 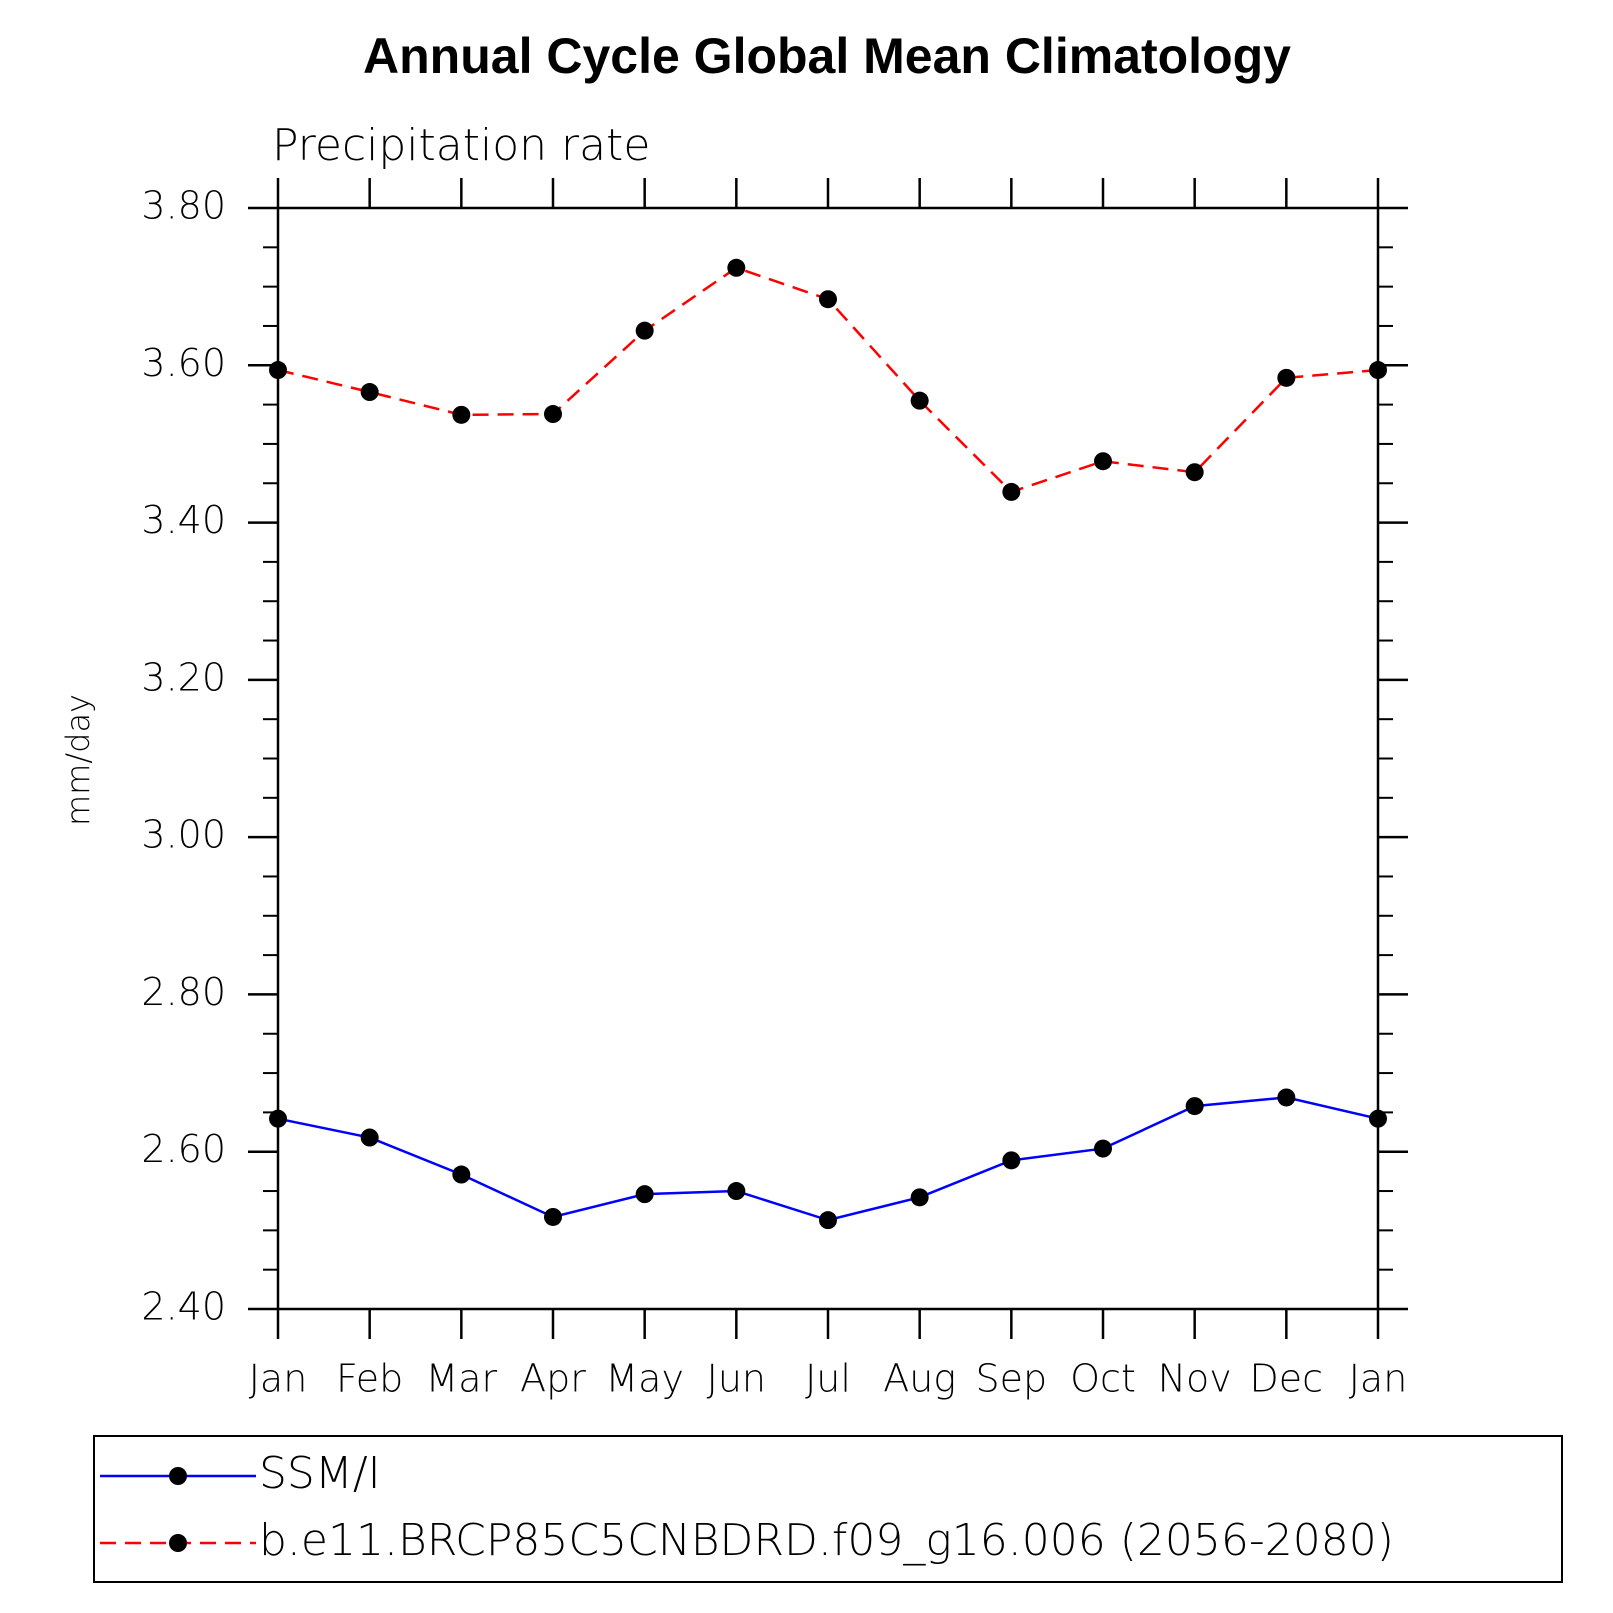 I want to click on y-tick-label: 3.20, so click(x=183, y=677).